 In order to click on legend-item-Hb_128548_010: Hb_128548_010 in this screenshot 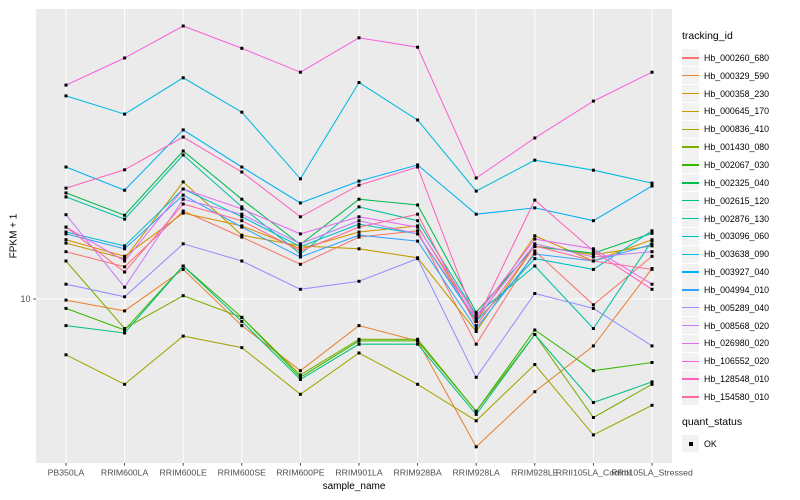, I will do `click(741, 379)`.